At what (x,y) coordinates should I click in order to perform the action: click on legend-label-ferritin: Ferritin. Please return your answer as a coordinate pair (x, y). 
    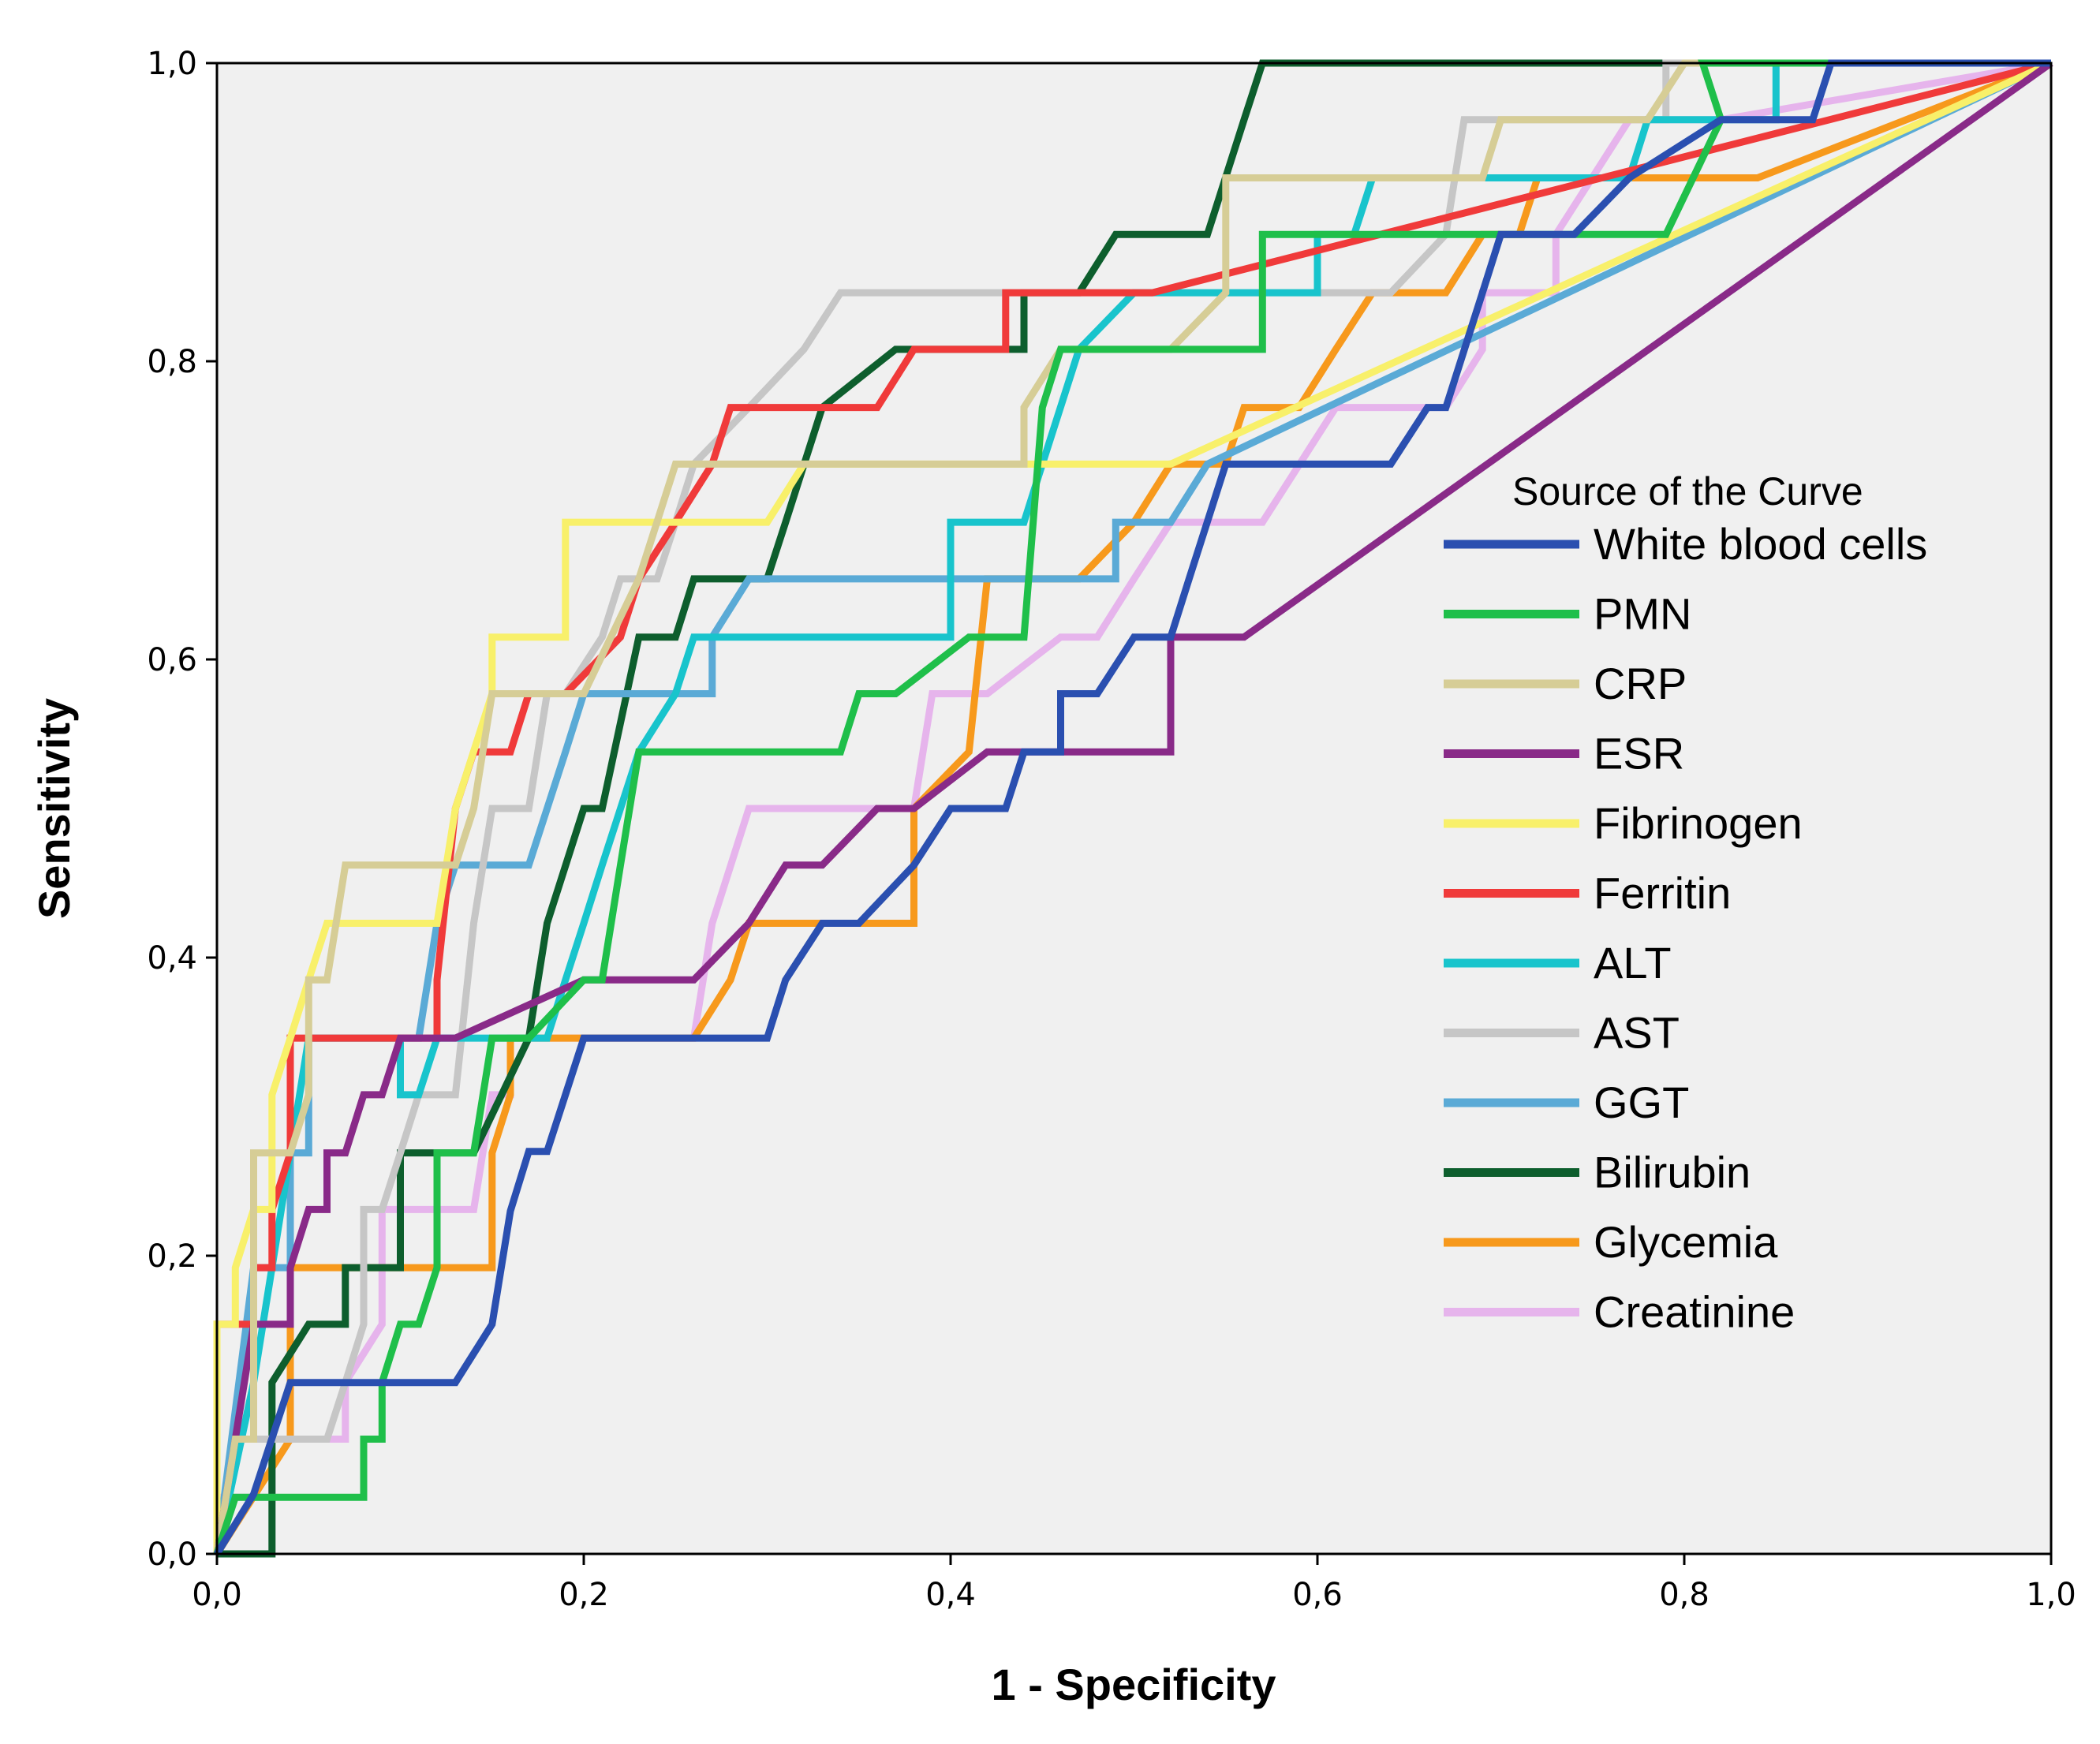
    Looking at the image, I should click on (1662, 893).